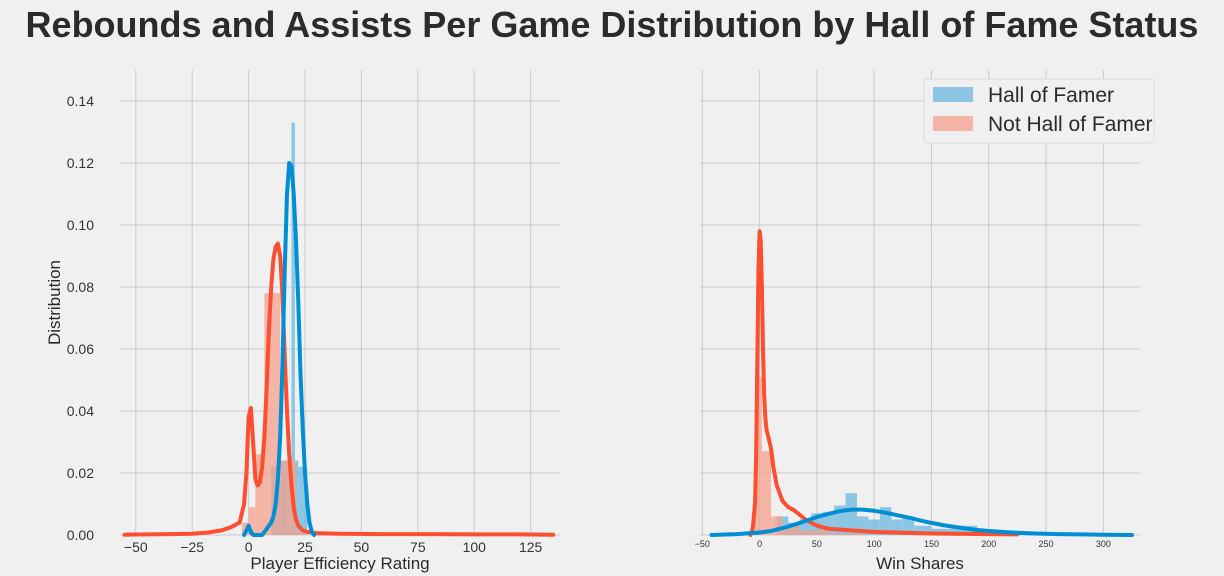  What do you see at coordinates (920, 563) in the screenshot?
I see `x-axis-label: Win Shares` at bounding box center [920, 563].